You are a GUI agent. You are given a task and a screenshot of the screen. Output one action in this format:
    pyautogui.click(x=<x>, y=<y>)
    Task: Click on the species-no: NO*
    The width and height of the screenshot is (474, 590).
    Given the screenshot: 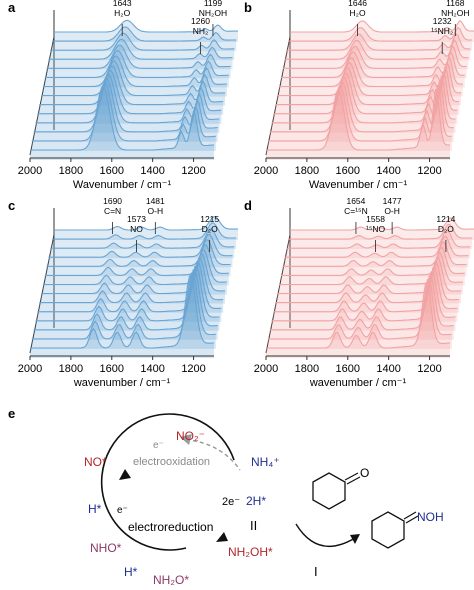 What is the action you would take?
    pyautogui.click(x=95, y=462)
    